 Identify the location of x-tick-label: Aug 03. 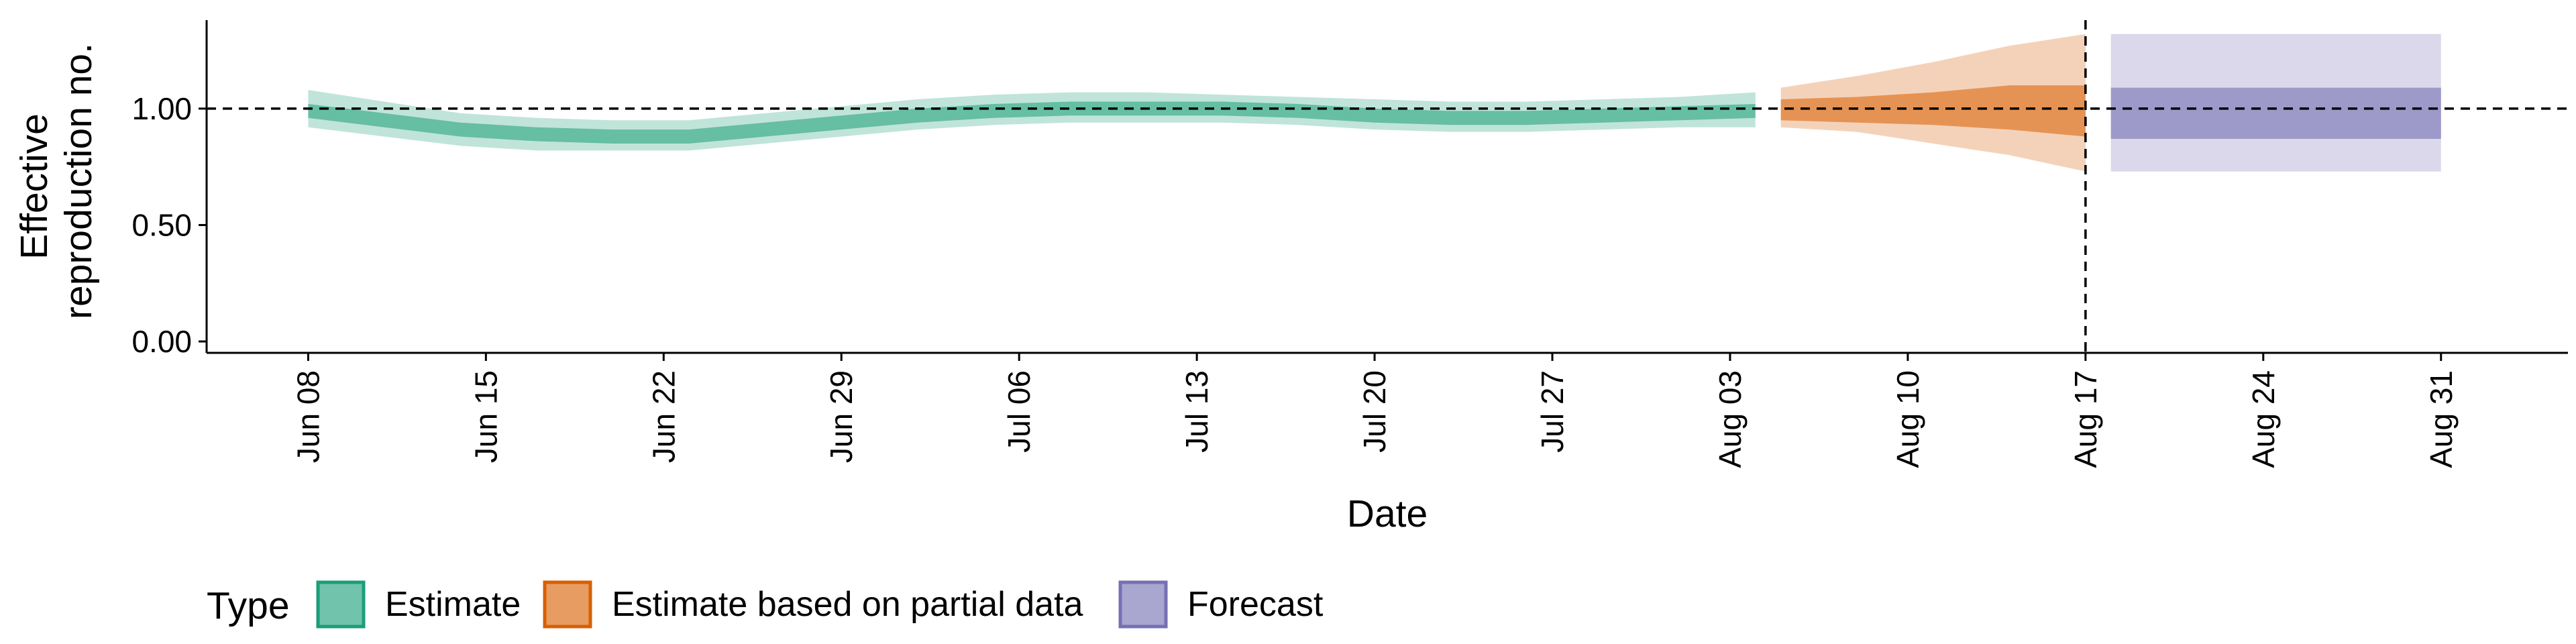
(1730, 419).